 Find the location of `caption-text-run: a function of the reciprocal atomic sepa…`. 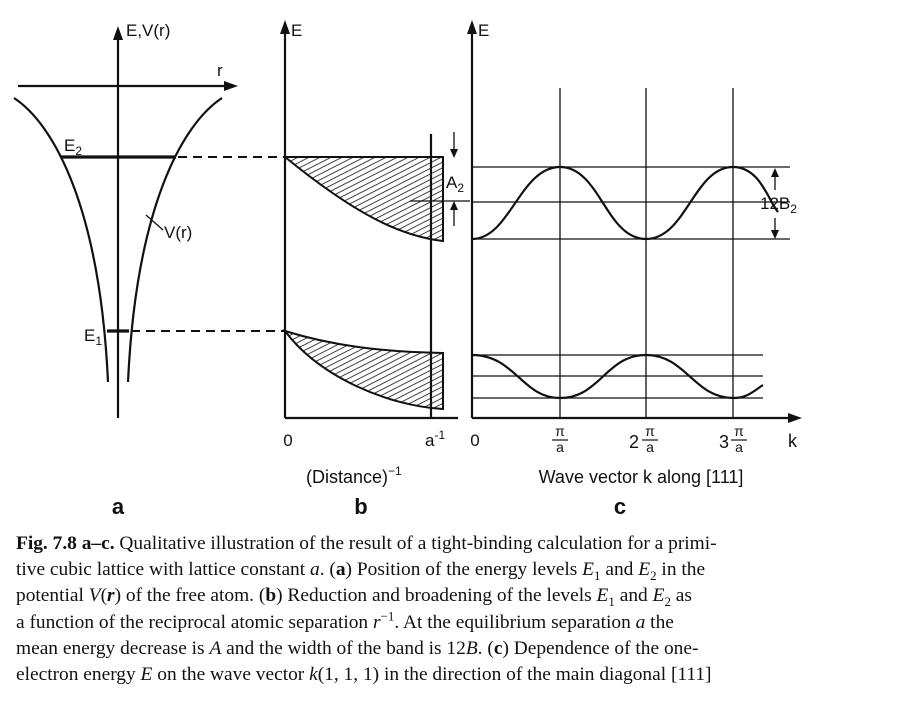

caption-text-run: a function of the reciprocal atomic sepa… is located at coordinates (194, 622).